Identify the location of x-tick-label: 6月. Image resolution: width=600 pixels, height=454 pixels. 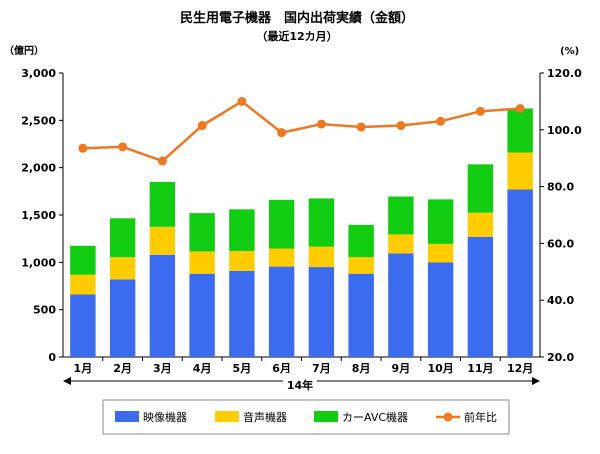
(281, 368).